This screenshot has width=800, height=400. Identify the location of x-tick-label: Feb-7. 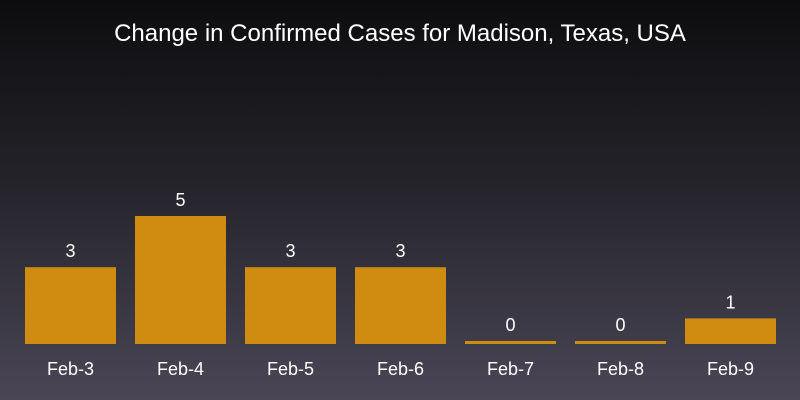
(510, 369).